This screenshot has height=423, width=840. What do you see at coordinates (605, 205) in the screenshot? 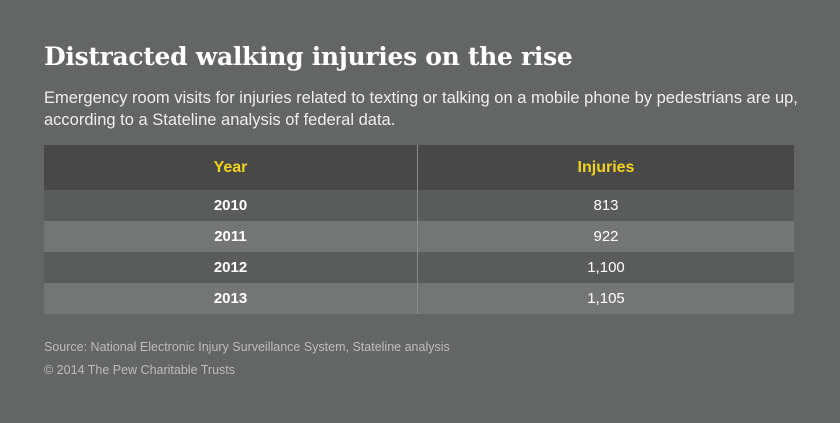
I see `injuries-cell: 813` at bounding box center [605, 205].